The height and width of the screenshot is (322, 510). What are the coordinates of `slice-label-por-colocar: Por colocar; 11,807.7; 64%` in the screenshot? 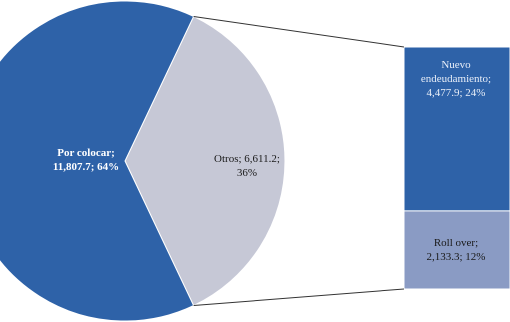 It's located at (86, 160).